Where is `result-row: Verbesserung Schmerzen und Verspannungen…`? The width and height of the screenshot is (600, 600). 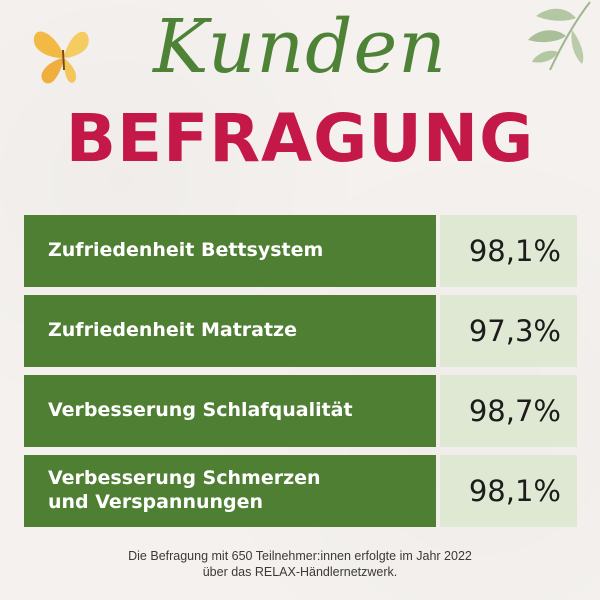
result-row: Verbesserung Schmerzen und Verspannungen… is located at coordinates (300, 491).